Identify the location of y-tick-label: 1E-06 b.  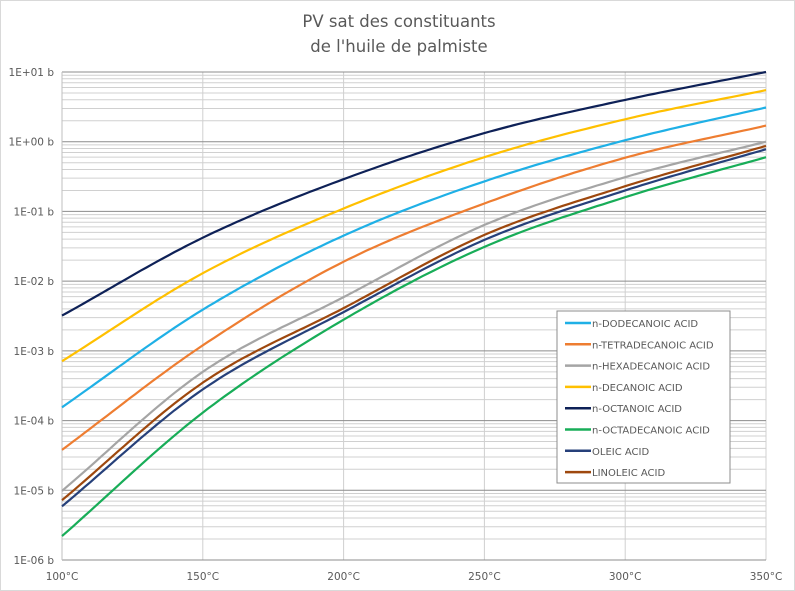
(34, 561).